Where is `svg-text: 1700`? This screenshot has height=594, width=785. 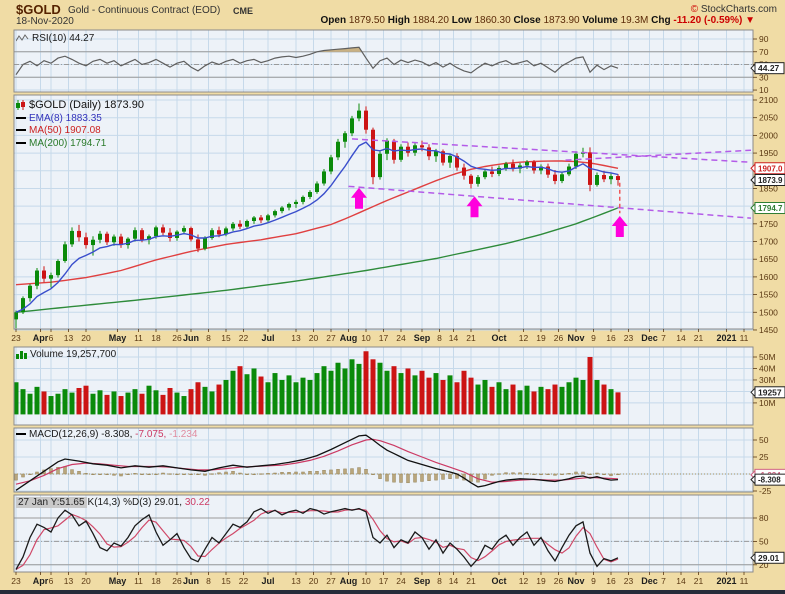 svg-text: 1700 is located at coordinates (768, 242).